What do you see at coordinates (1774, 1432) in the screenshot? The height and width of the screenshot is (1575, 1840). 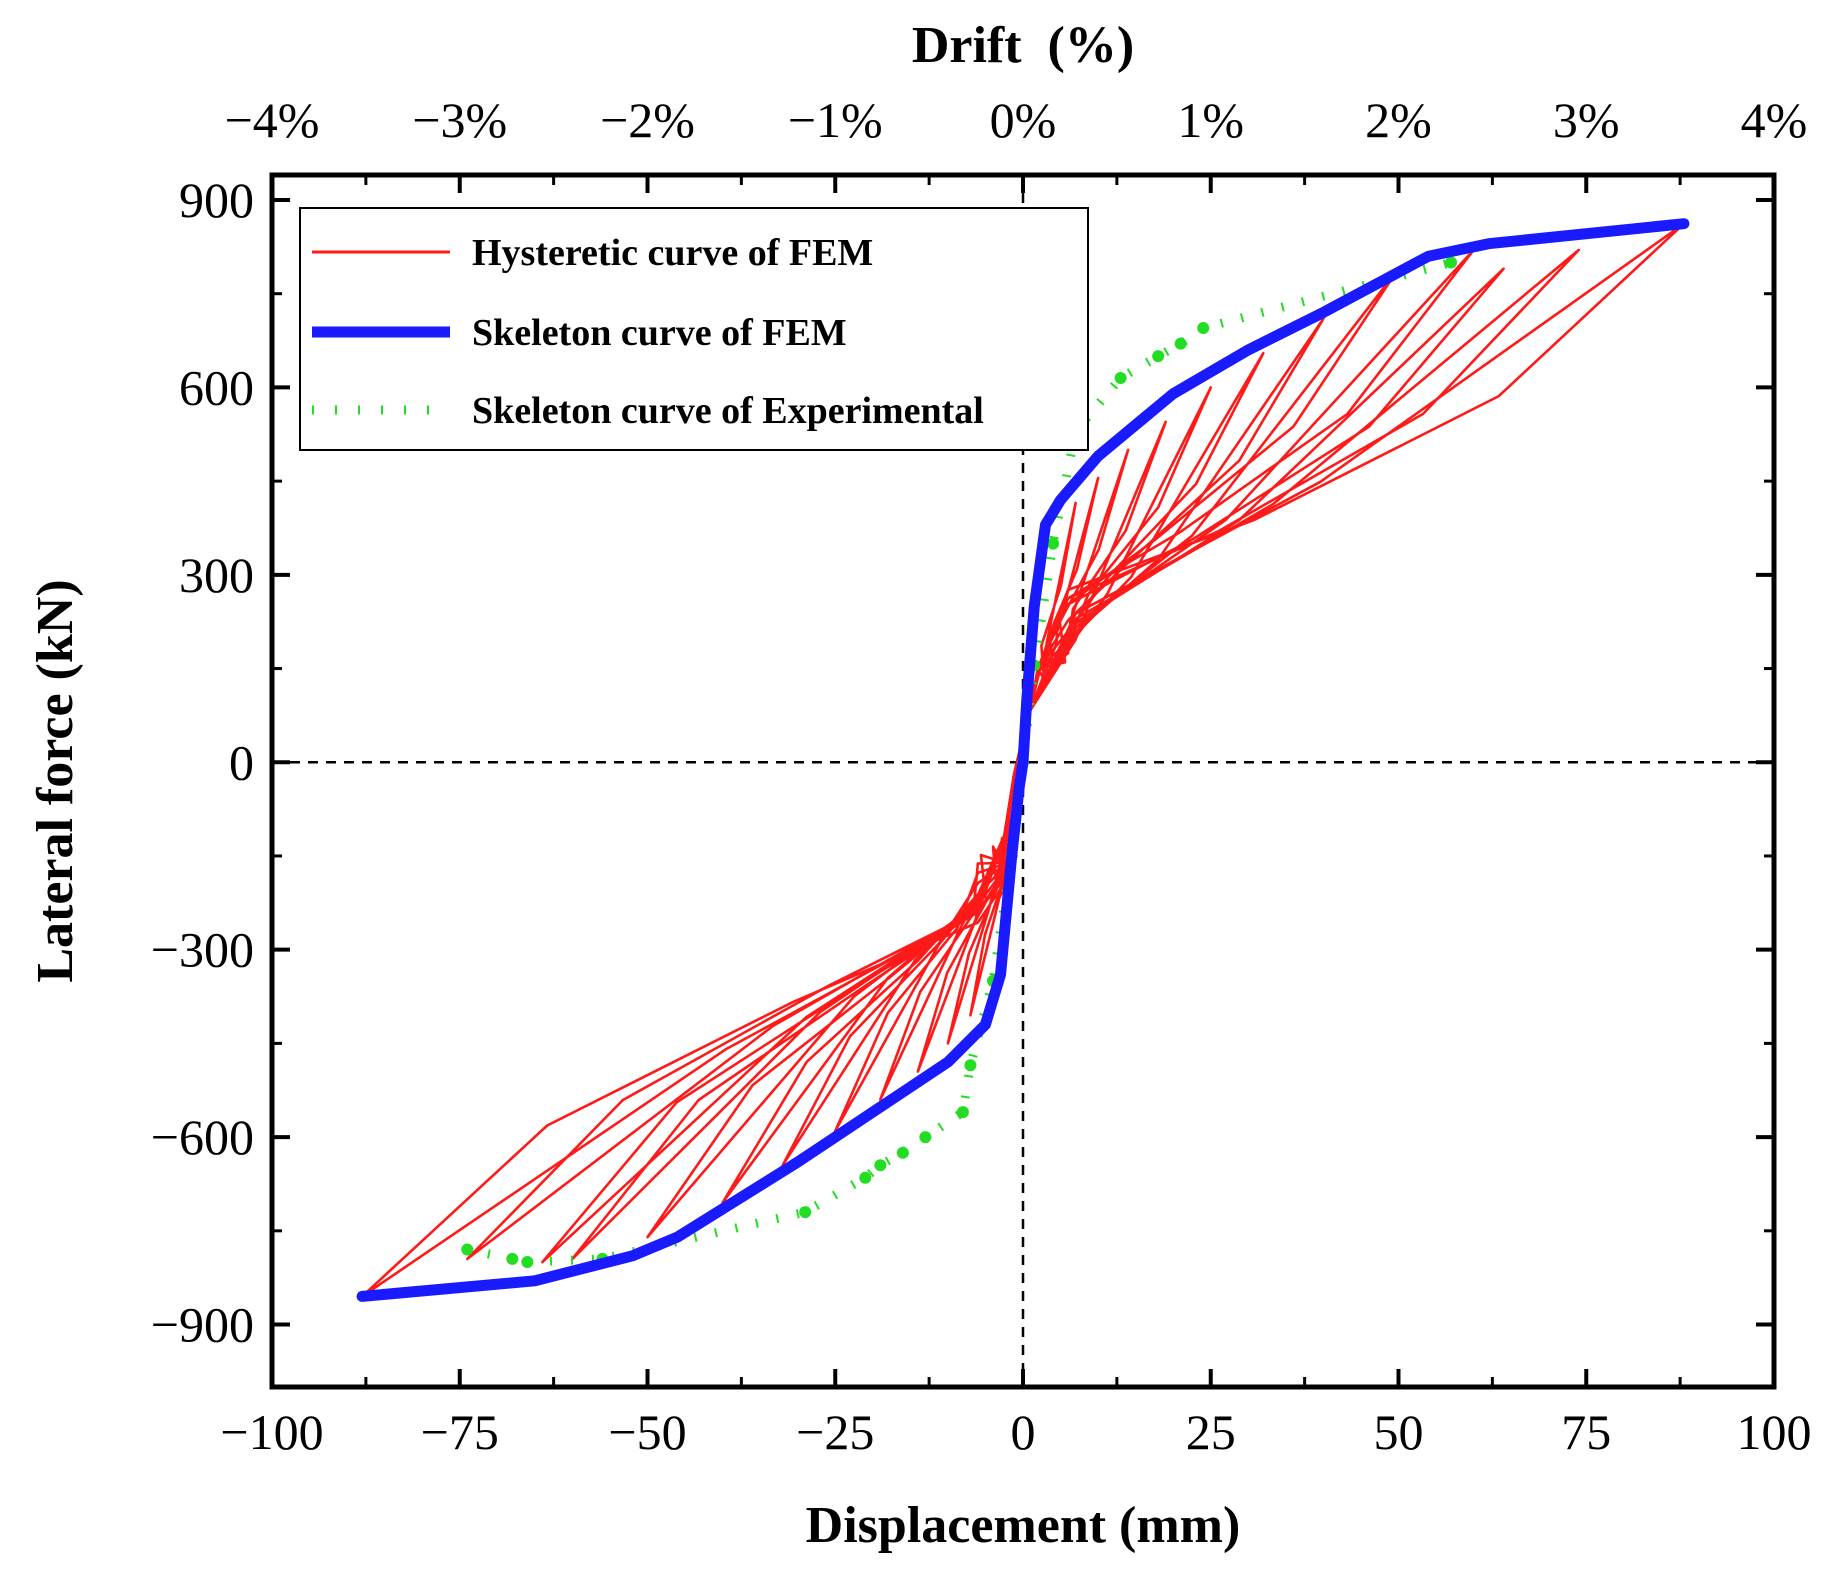 I see `x-tick-label: 100` at bounding box center [1774, 1432].